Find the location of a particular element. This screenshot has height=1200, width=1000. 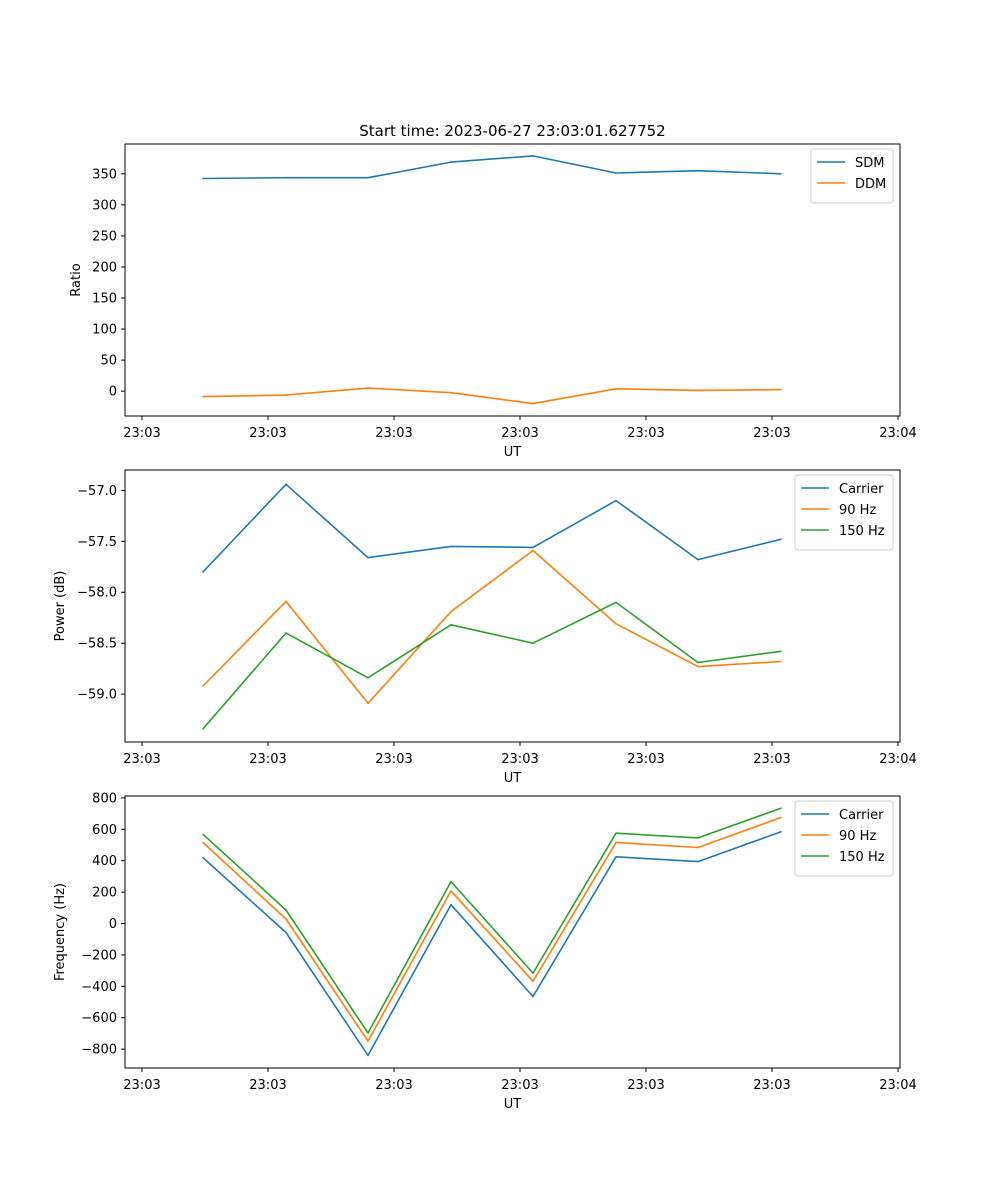

y-tick-label: 150 is located at coordinates (104, 299).